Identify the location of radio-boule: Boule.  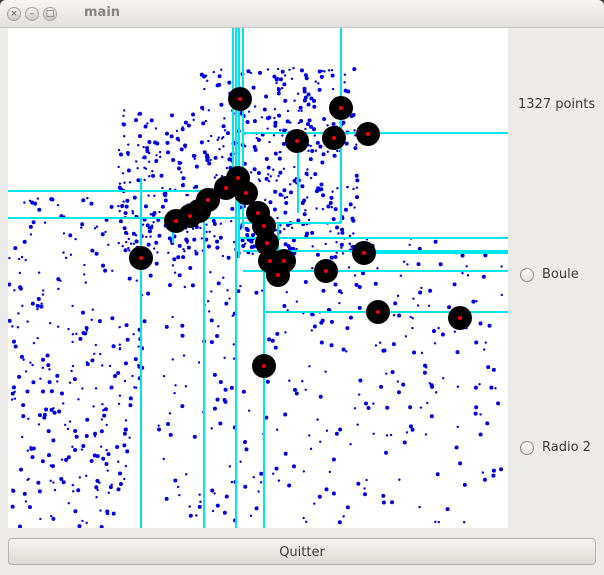
(549, 274).